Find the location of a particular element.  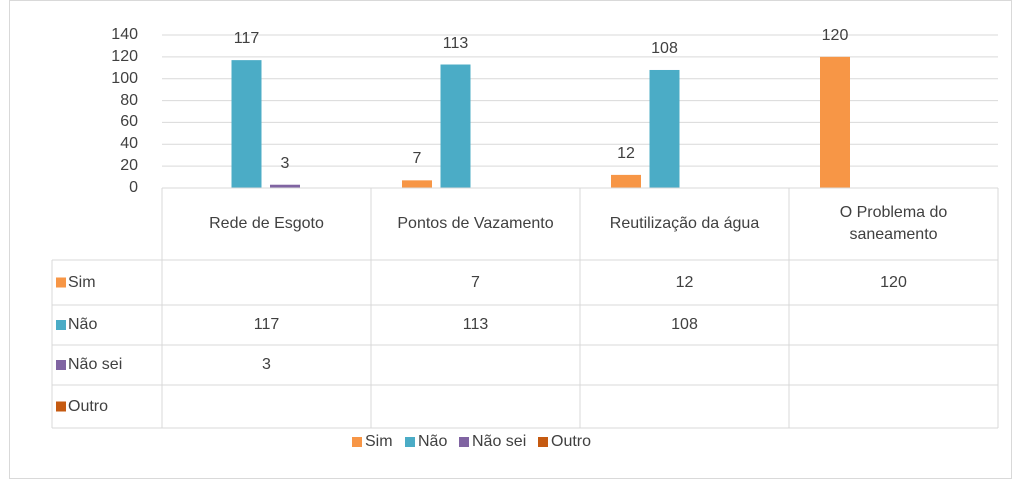

legend-label: Não is located at coordinates (433, 441).